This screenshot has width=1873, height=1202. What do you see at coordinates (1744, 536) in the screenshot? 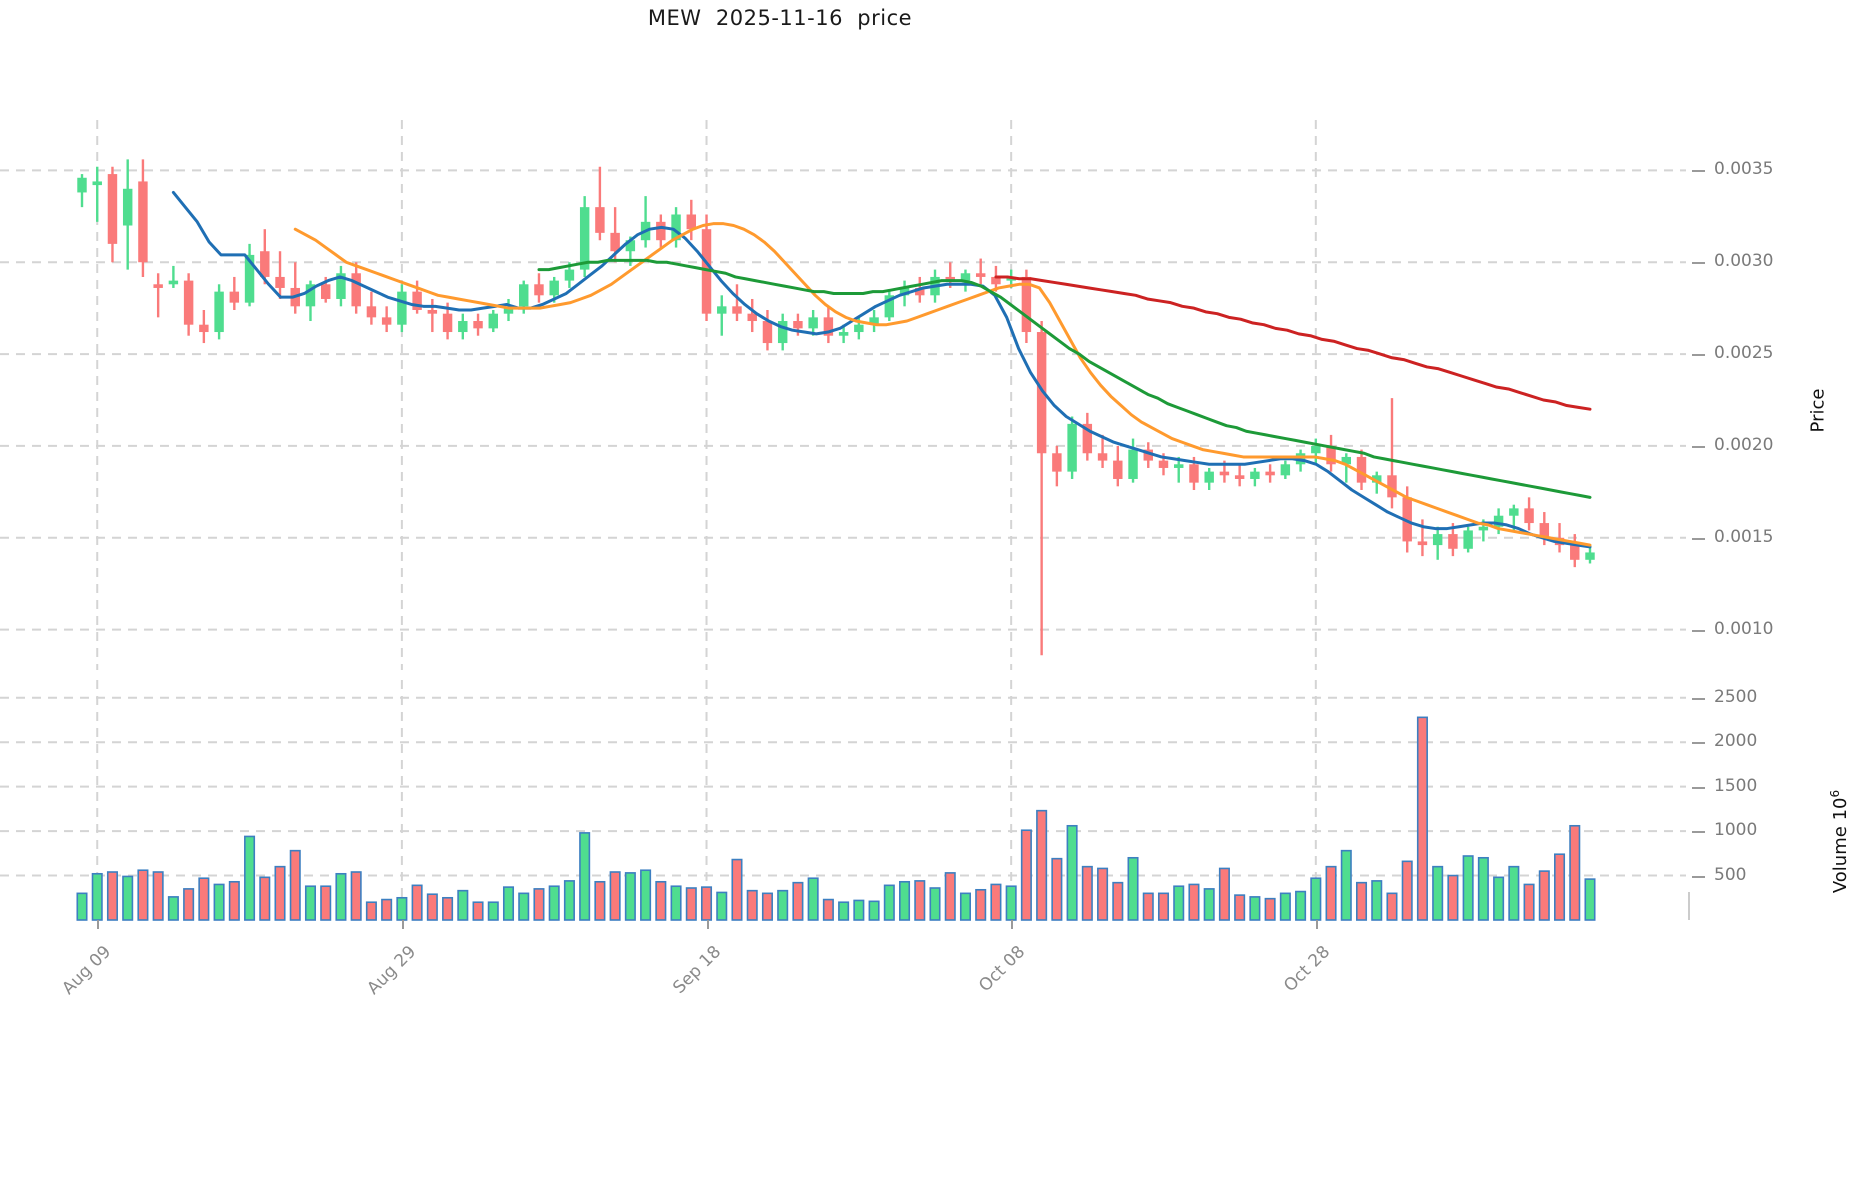
I see `price-tick-label: 0.0015` at bounding box center [1744, 536].